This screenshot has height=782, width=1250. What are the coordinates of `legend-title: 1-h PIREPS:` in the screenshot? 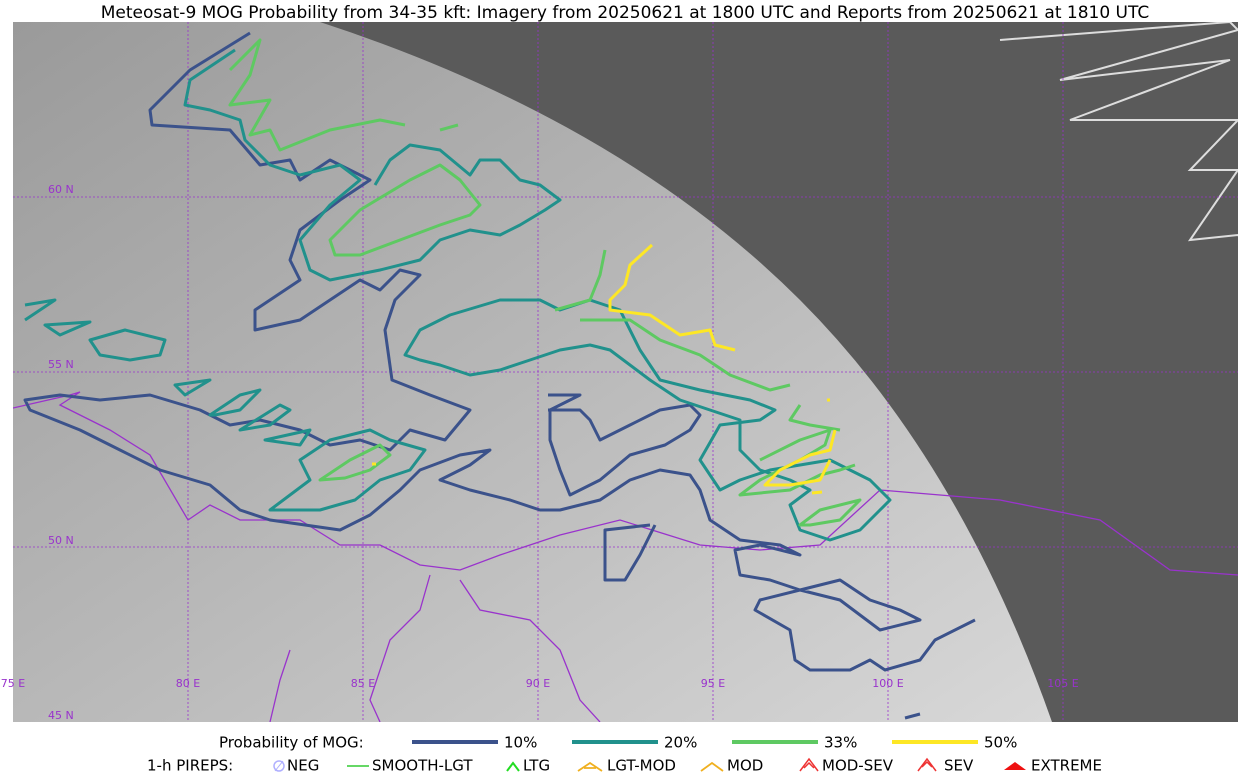 It's located at (190, 766).